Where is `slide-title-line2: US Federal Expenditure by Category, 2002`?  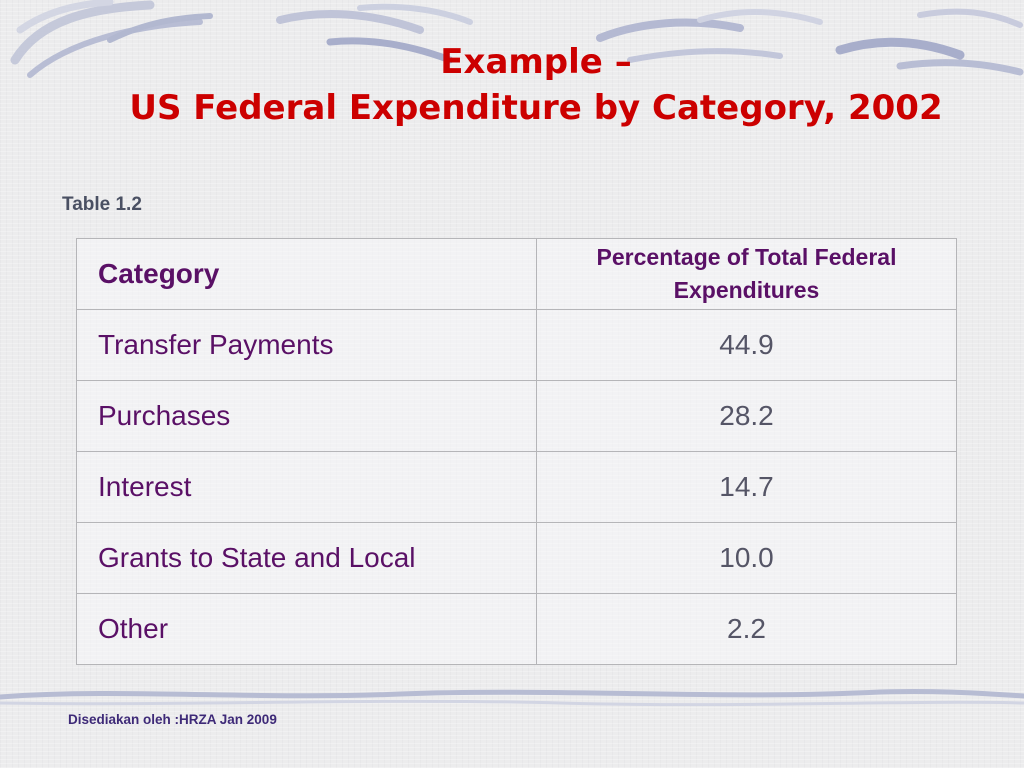 slide-title-line2: US Federal Expenditure by Category, 2002 is located at coordinates (536, 108).